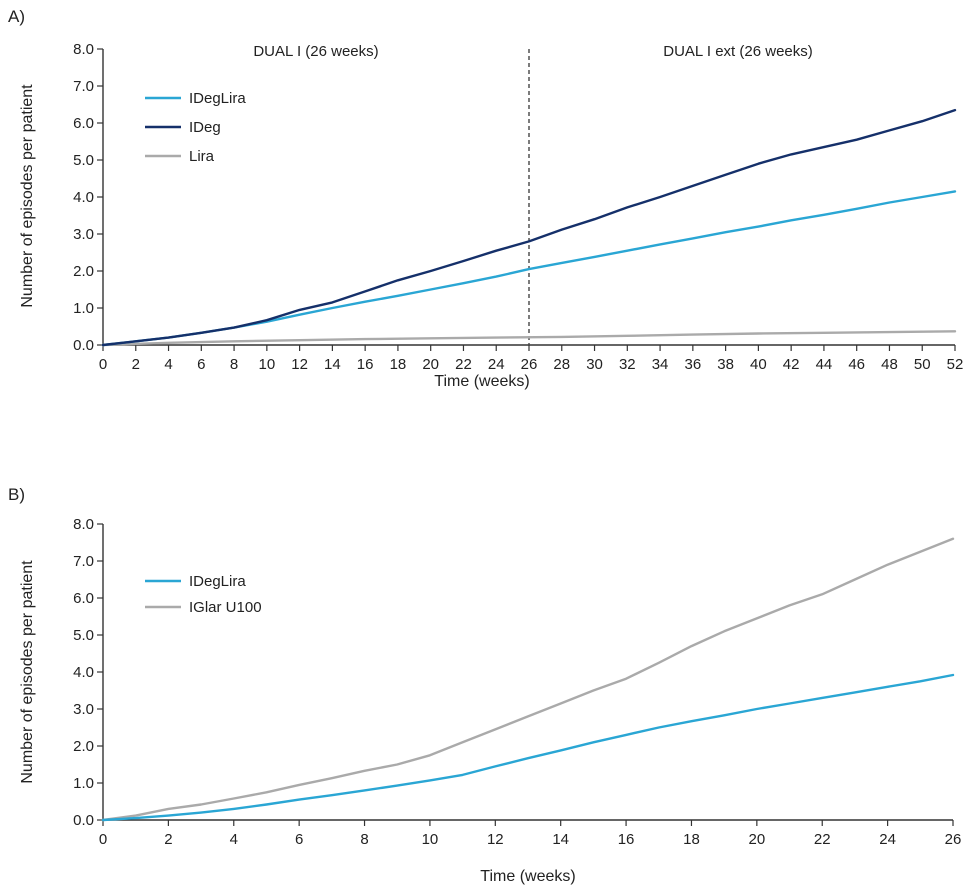 This screenshot has height=888, width=968. I want to click on panel-a-y-axis-title: Number of episodes per patient, so click(27, 196).